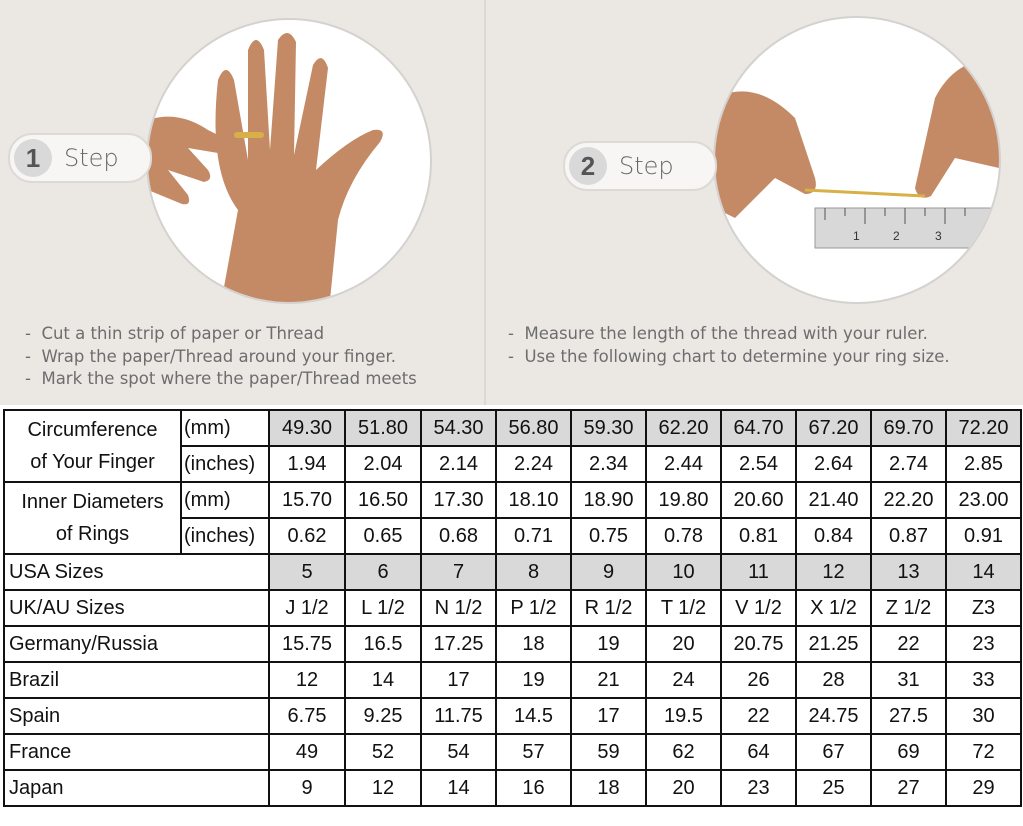 This screenshot has height=826, width=1023. Describe the element at coordinates (758, 536) in the screenshot. I see `size-value: 0.81` at that location.